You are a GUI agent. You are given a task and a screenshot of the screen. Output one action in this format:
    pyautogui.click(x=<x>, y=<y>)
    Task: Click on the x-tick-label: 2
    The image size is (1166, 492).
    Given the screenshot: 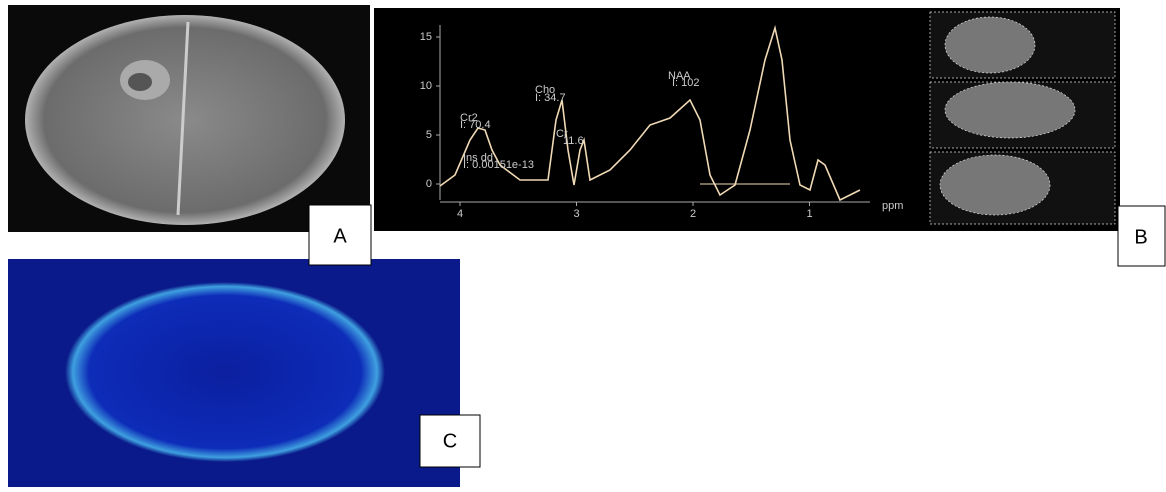 What is the action you would take?
    pyautogui.click(x=693, y=214)
    